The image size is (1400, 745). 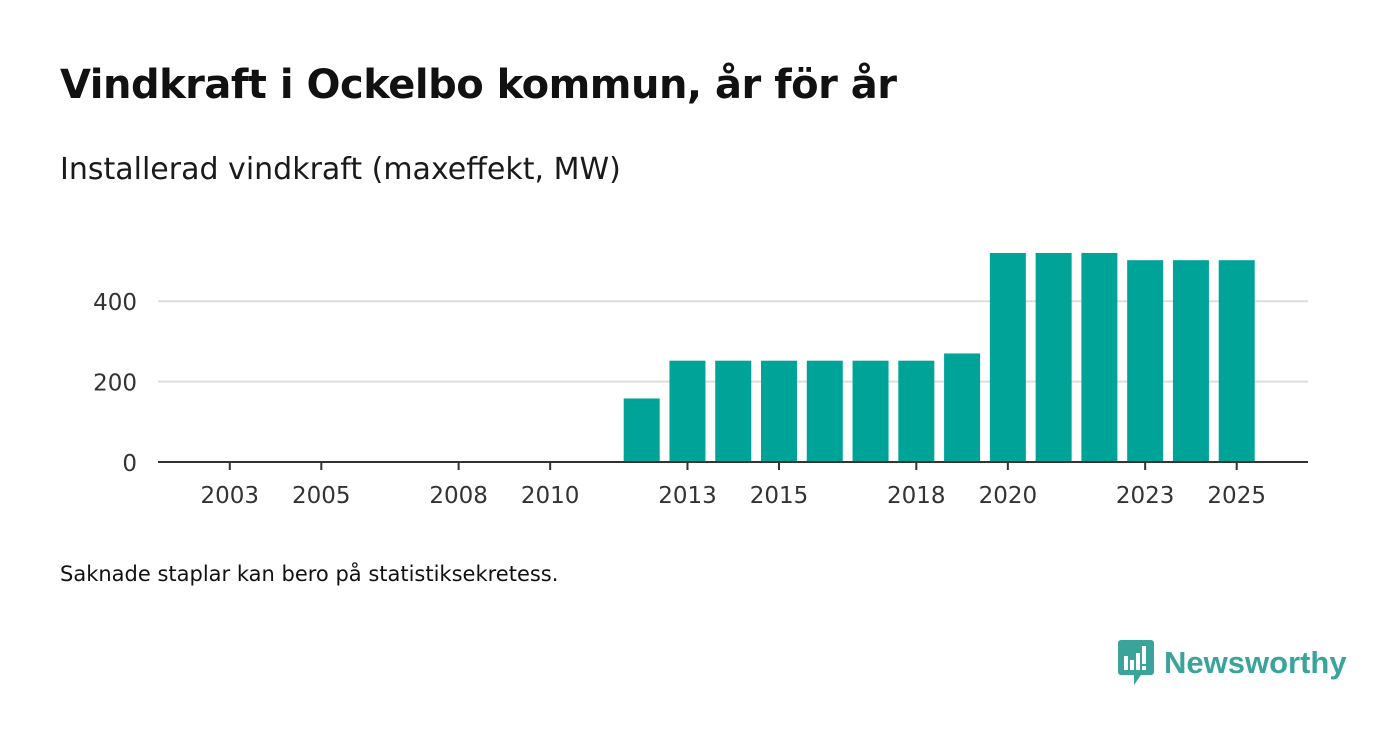 I want to click on x-tick-label: 2005, so click(x=321, y=496).